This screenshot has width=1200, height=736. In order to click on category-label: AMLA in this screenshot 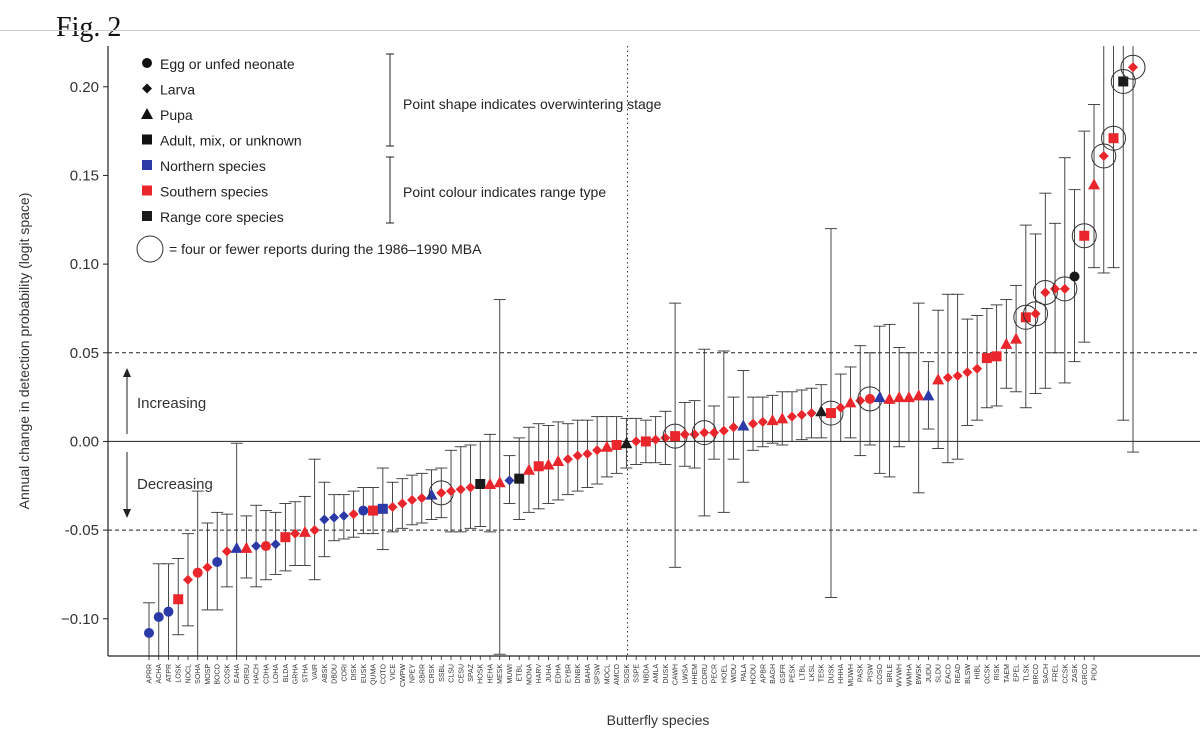, I will do `click(656, 673)`.